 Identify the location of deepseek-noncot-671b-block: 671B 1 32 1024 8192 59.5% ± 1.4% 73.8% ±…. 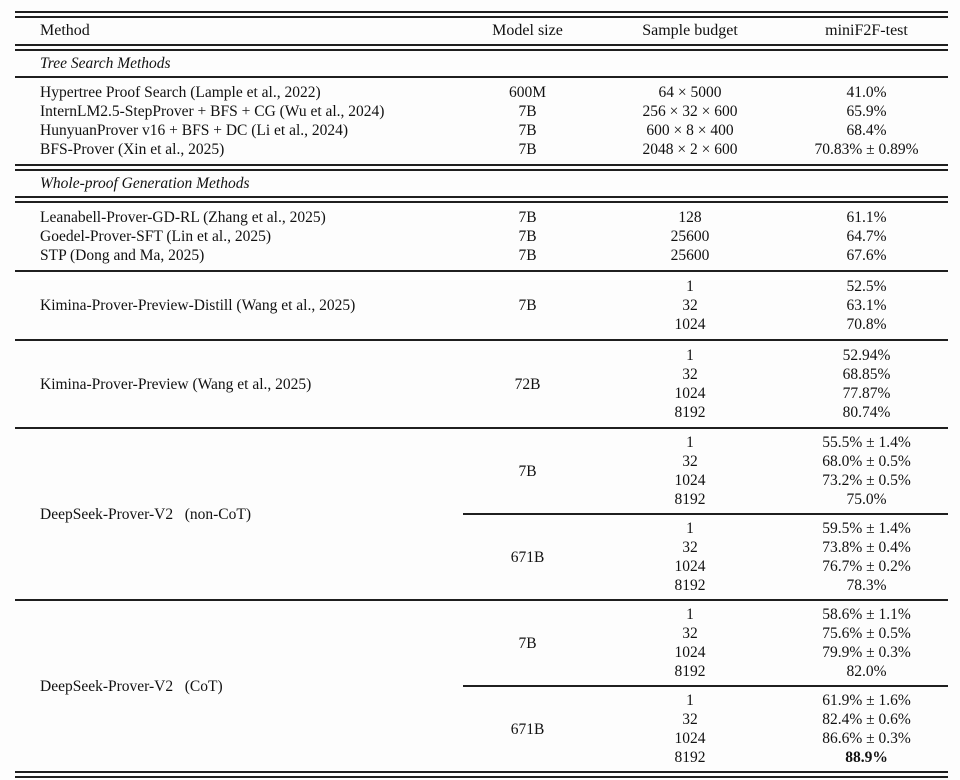
(704, 557).